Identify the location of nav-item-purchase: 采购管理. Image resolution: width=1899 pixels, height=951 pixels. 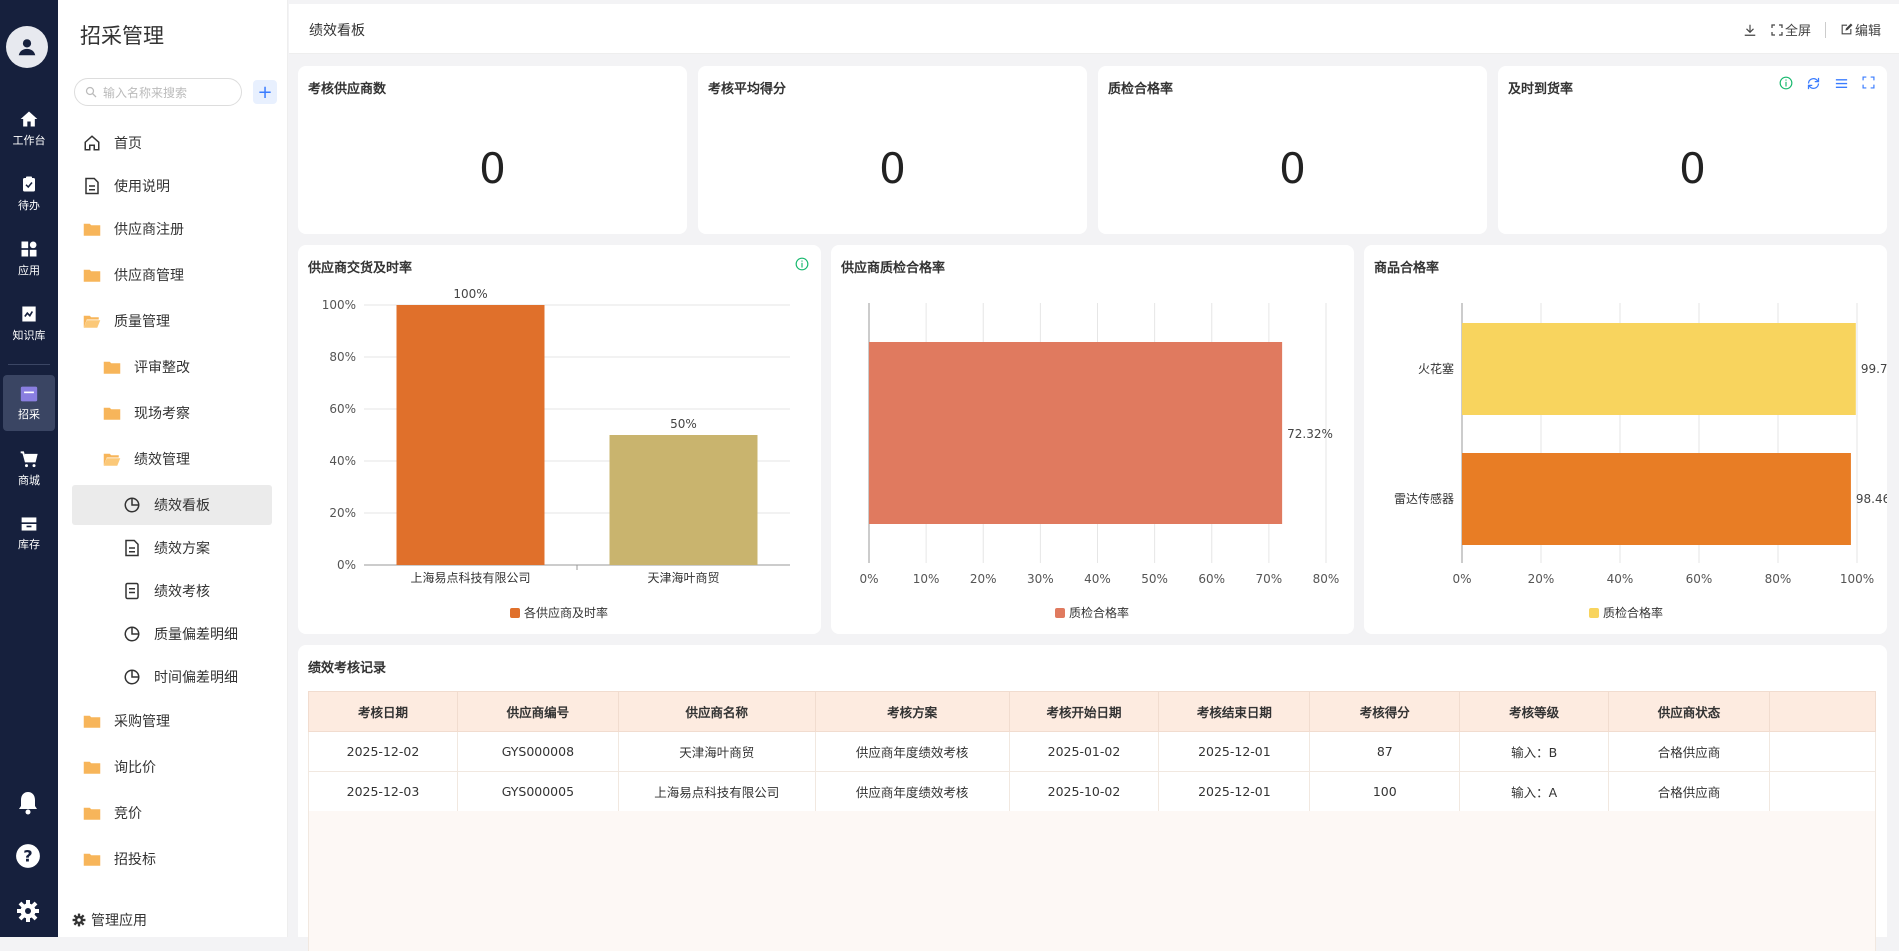
(172, 721).